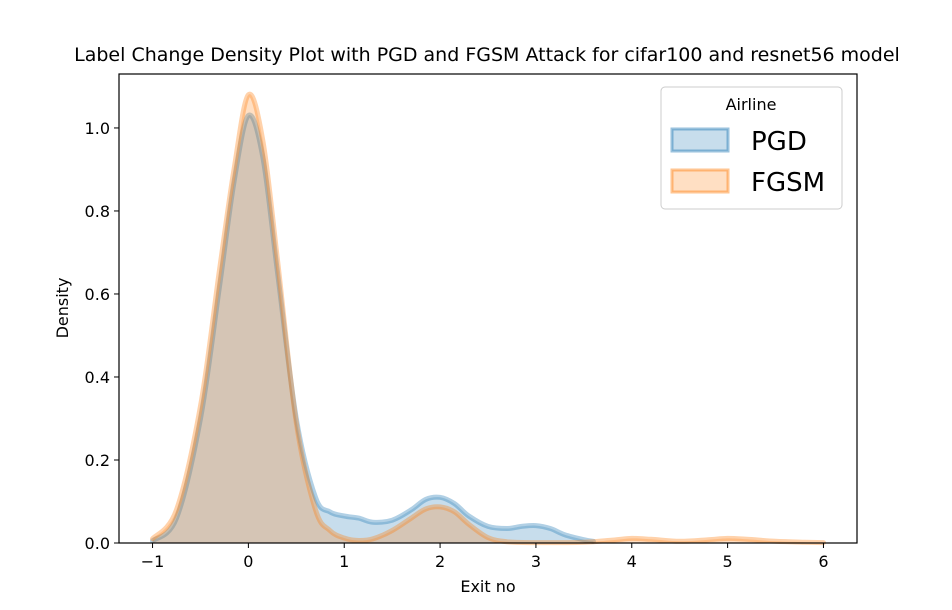 The width and height of the screenshot is (952, 610). Describe the element at coordinates (728, 561) in the screenshot. I see `x-tick-label: 5` at that location.